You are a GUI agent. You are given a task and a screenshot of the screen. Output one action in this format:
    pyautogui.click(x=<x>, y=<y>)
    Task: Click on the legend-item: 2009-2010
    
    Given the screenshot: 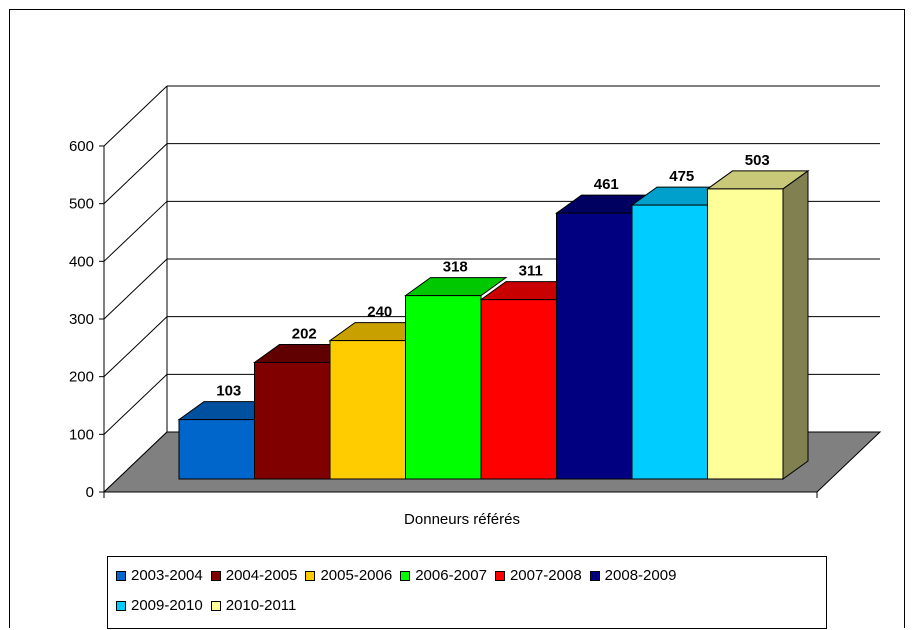 What is the action you would take?
    pyautogui.click(x=159, y=605)
    